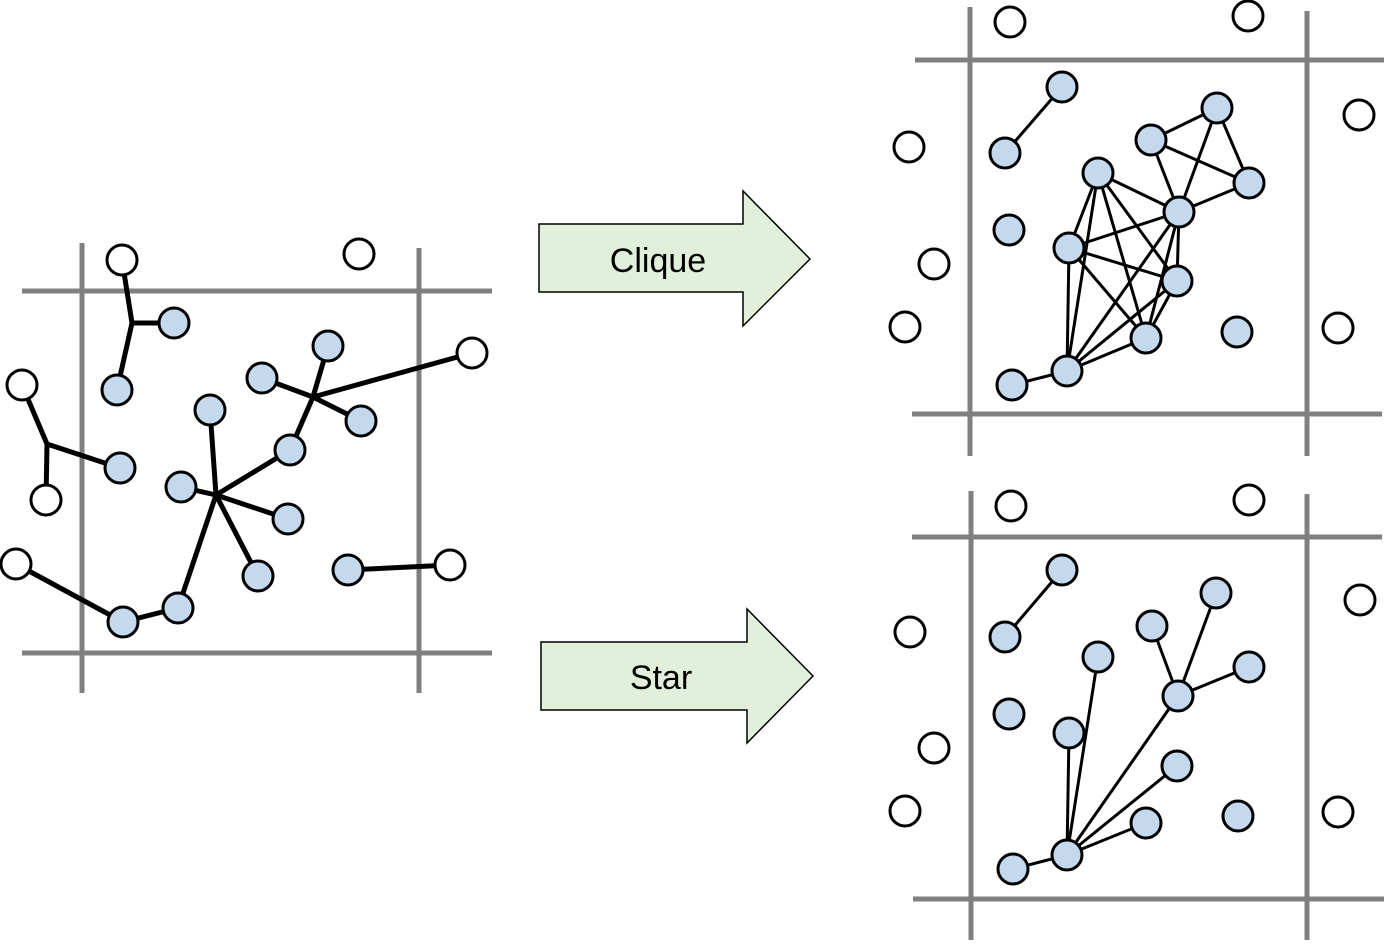  I want to click on star-arrow-shape, so click(677, 676).